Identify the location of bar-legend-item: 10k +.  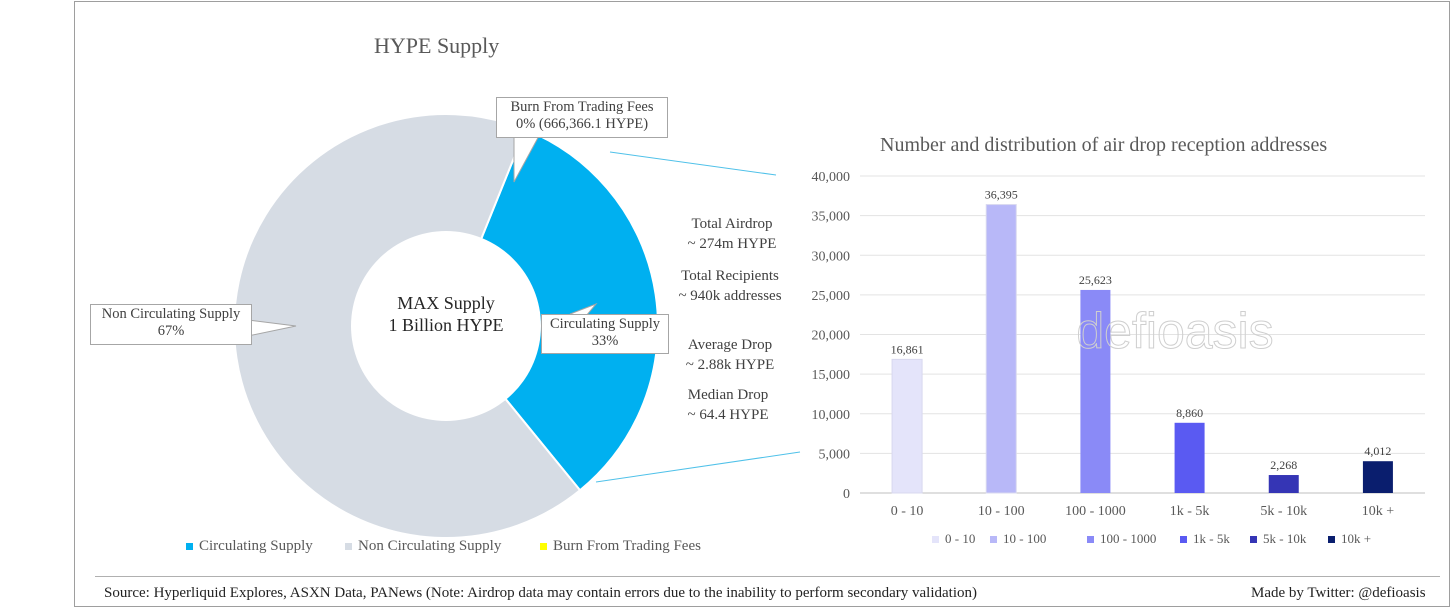
(1349, 539).